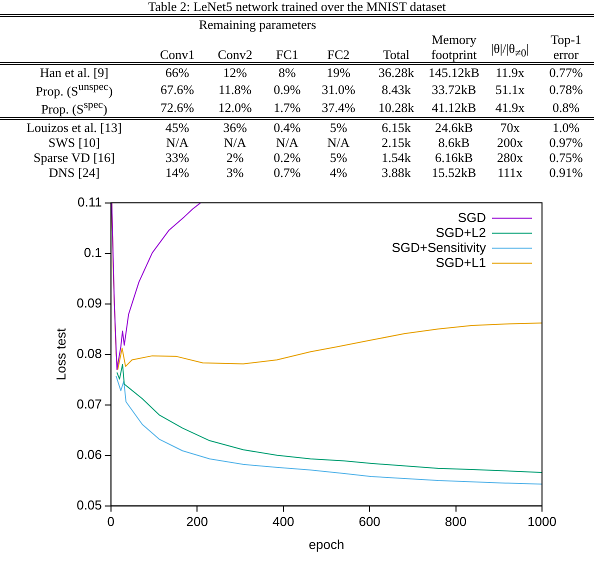  What do you see at coordinates (235, 172) in the screenshot?
I see `text: 3%` at bounding box center [235, 172].